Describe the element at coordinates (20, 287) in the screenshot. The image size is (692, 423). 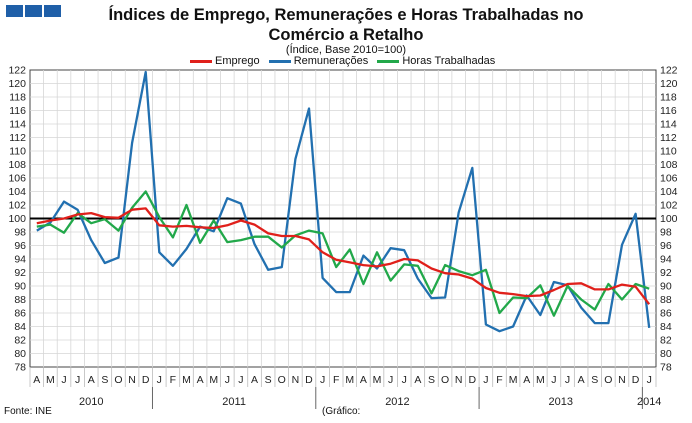
I see `y-tick-label-left: 90` at that location.